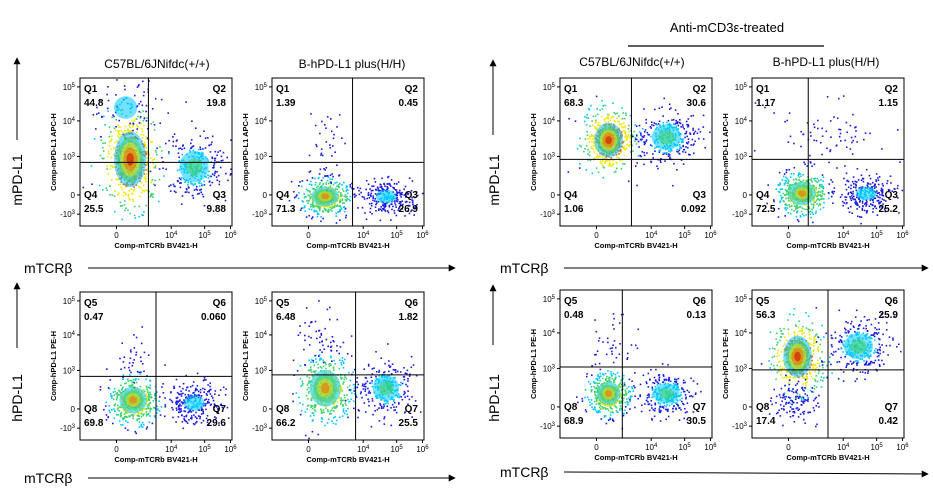 The height and width of the screenshot is (500, 933). Describe the element at coordinates (69, 121) in the screenshot. I see `y-tick-label: 104` at that location.